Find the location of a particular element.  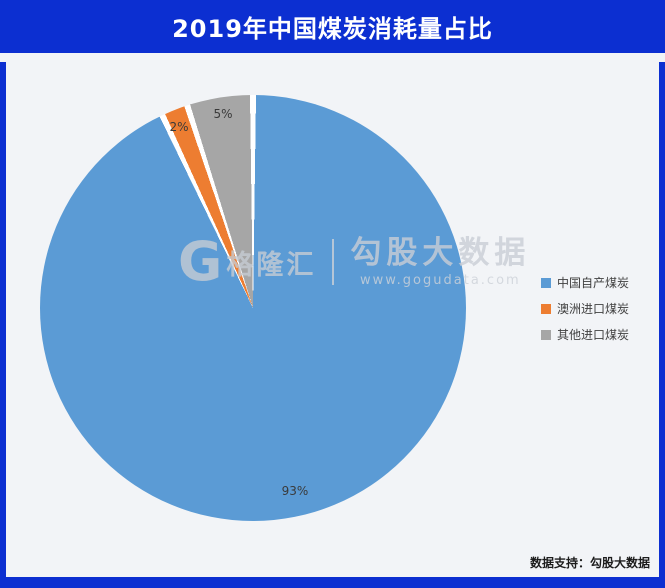

legend-item-other: 其他进口煤炭 is located at coordinates (585, 334).